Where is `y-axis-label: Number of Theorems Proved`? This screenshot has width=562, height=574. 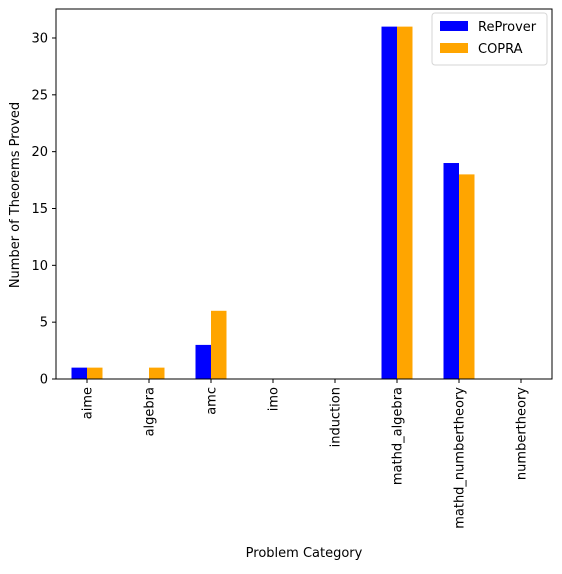
y-axis-label: Number of Theorems Proved is located at coordinates (15, 195).